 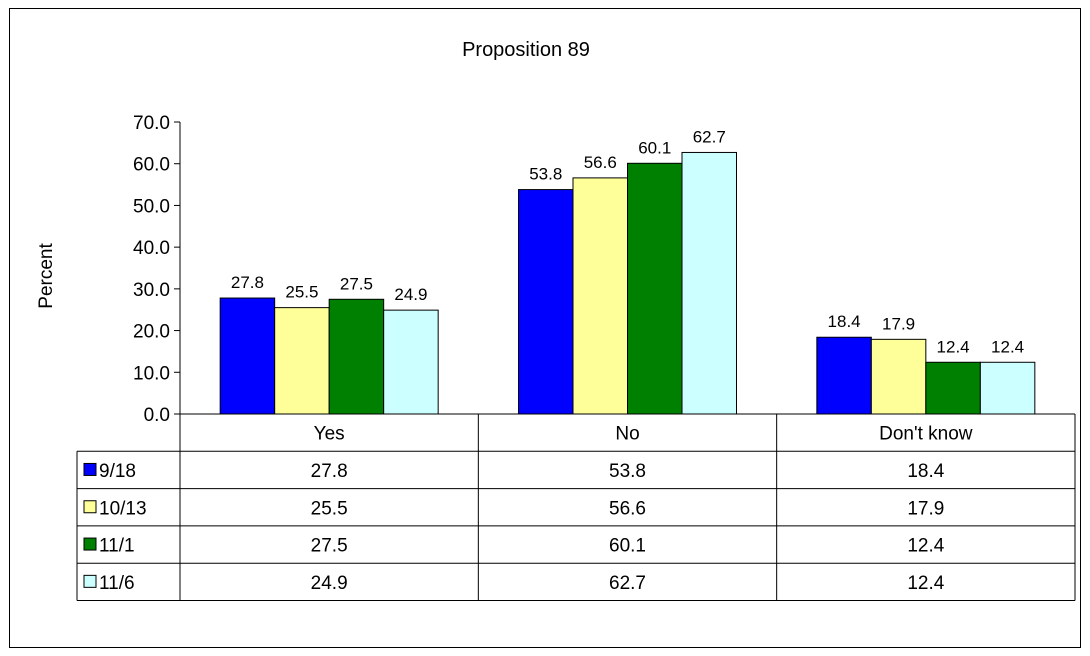 I want to click on y-tick-label: 20.0, so click(x=151, y=332).